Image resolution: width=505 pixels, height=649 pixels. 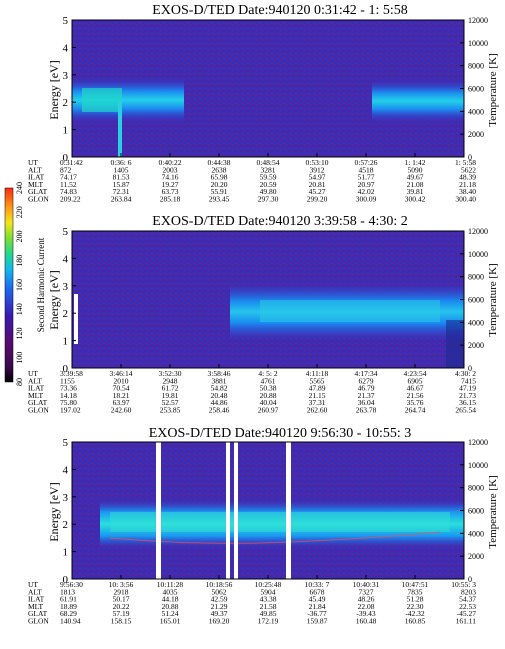 I want to click on orbit-cell: 75.80, so click(x=68, y=402).